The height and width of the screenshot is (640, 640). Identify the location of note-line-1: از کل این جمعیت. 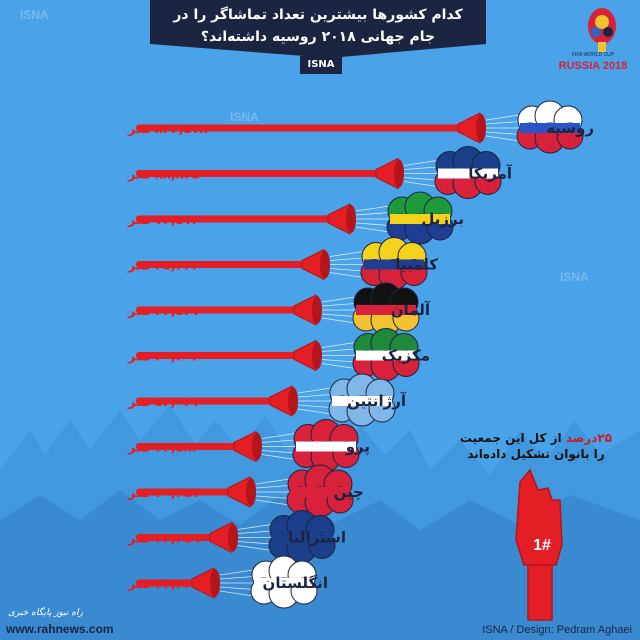
(512, 438).